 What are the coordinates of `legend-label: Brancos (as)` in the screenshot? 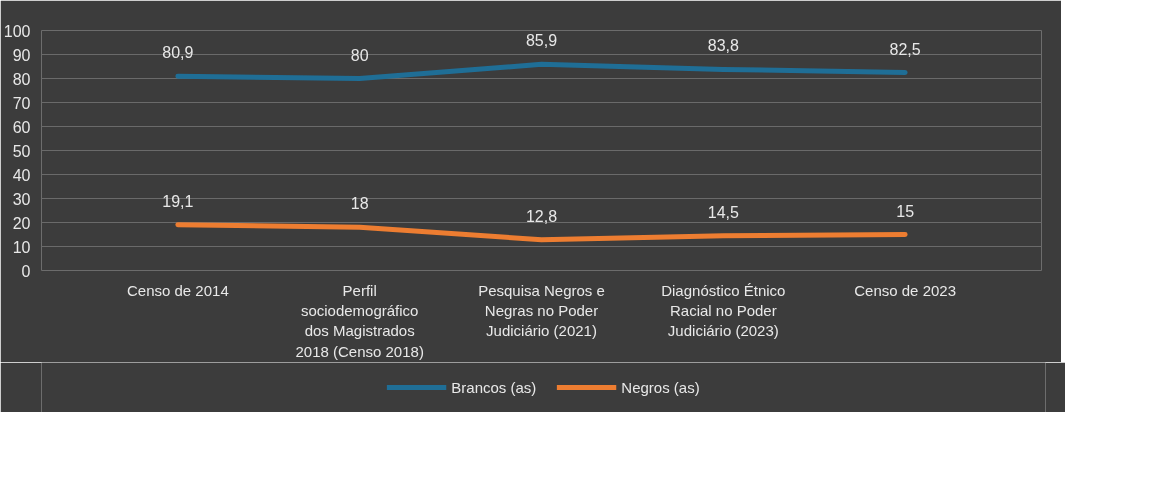 It's located at (494, 387).